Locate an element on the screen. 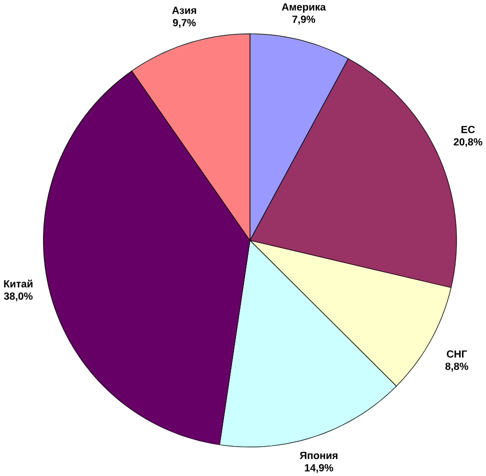 The width and height of the screenshot is (486, 476). data-label: 38,0% is located at coordinates (18, 297).